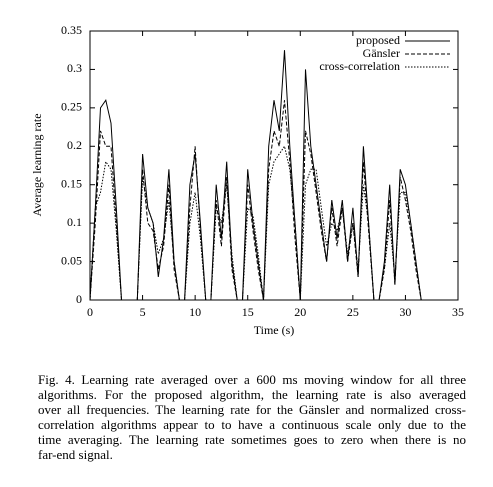 The image size is (493, 487). What do you see at coordinates (90, 312) in the screenshot?
I see `x-tick-label: 0` at bounding box center [90, 312].